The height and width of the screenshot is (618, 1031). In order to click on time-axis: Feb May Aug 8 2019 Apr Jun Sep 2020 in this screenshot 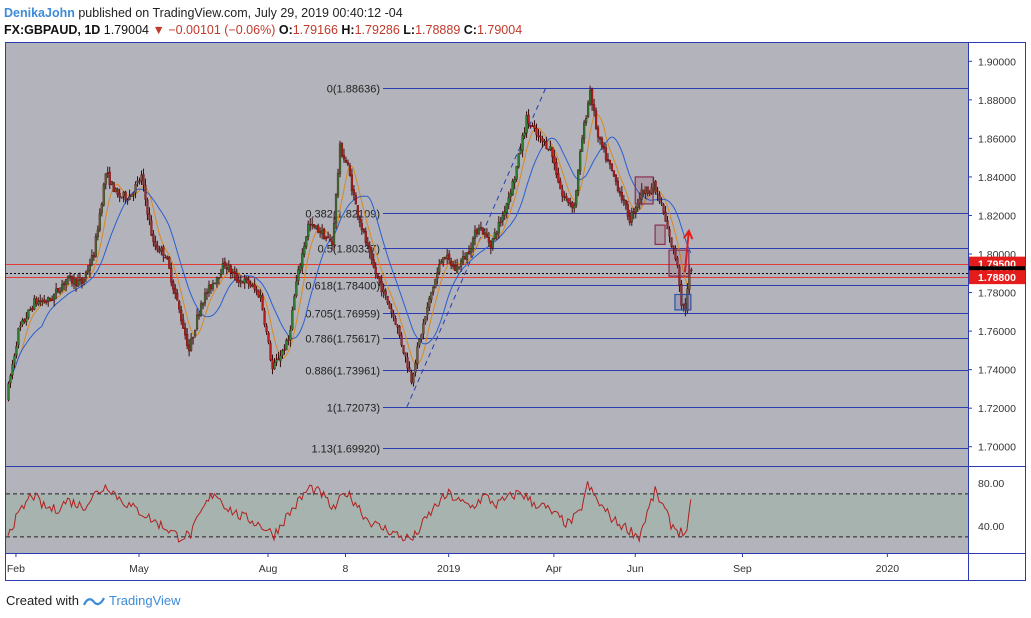, I will do `click(453, 564)`.